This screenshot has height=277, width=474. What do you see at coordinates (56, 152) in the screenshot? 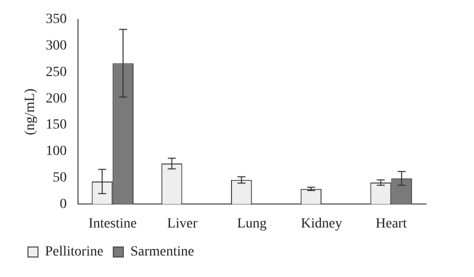
I see `y-tick-label: 100` at bounding box center [56, 152].